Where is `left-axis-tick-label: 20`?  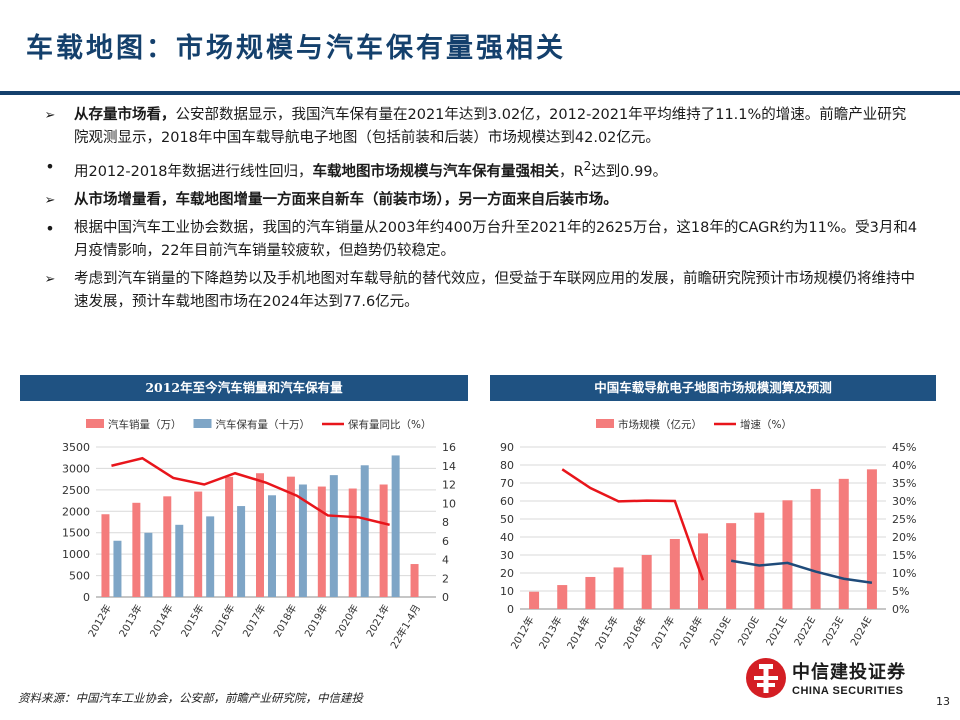
left-axis-tick-label: 20 is located at coordinates (507, 573).